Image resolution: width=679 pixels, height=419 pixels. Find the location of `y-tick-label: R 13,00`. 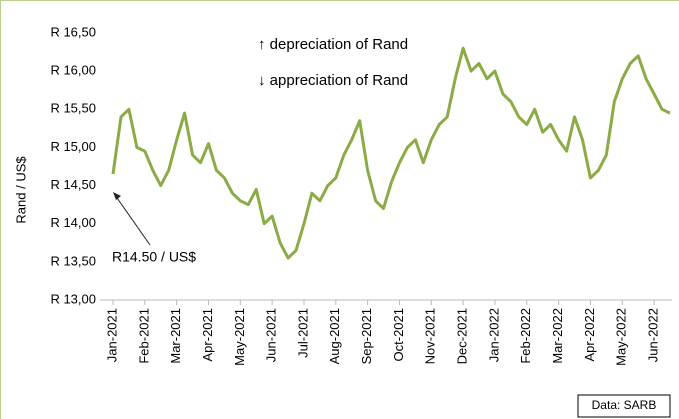

y-tick-label: R 13,00 is located at coordinates (73, 298).